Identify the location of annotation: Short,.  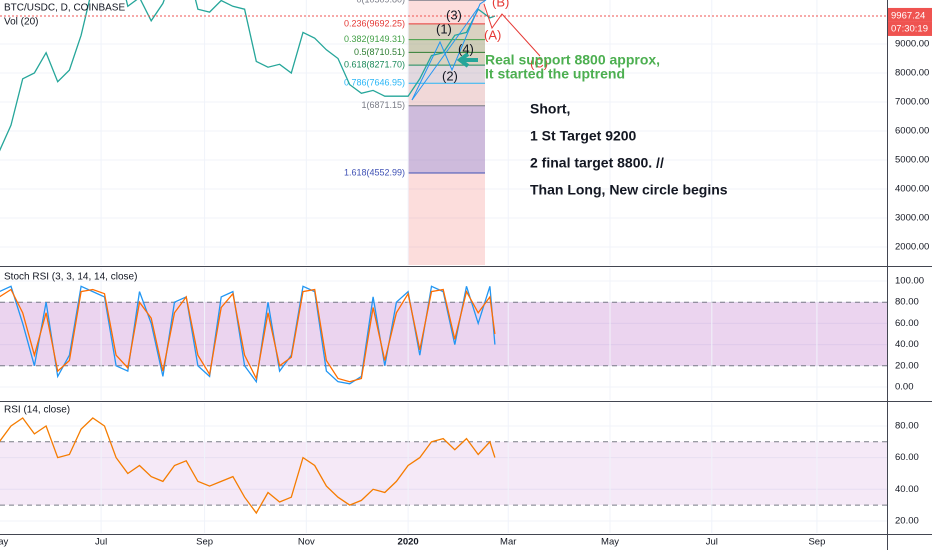
(550, 109).